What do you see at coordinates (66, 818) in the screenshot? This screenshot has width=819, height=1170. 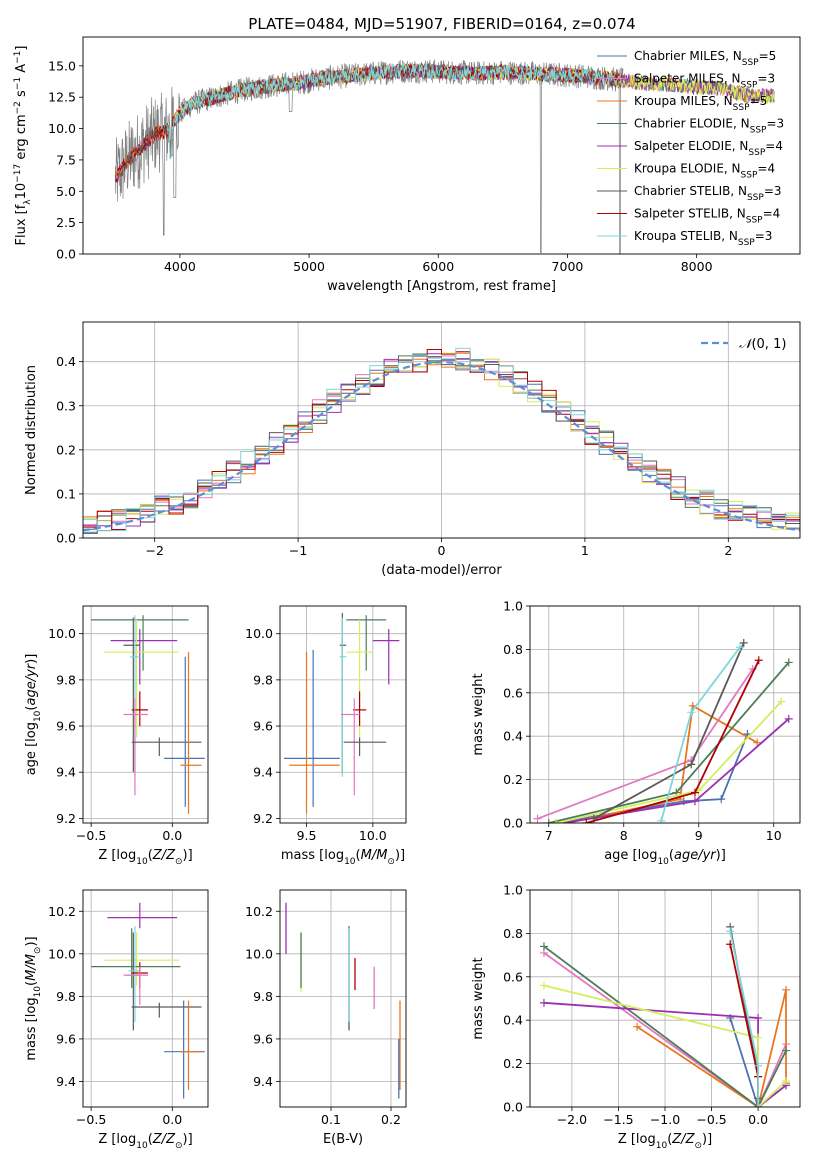 I see `age_vs_Z-ytick-label: 9.2` at bounding box center [66, 818].